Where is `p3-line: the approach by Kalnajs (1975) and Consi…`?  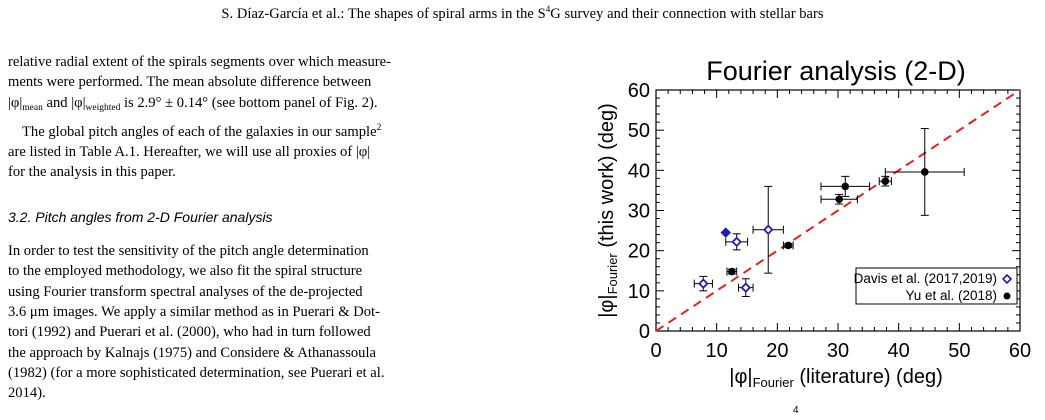
p3-line: the approach by Kalnajs (1975) and Consi… is located at coordinates (192, 352).